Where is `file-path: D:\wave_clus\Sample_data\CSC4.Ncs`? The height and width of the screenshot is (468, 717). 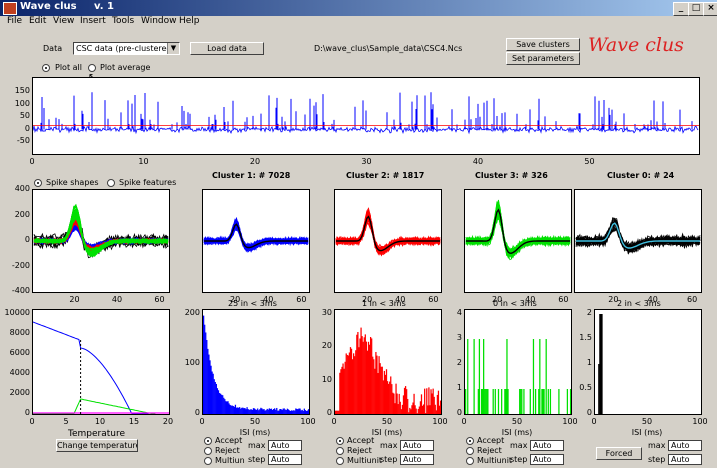 file-path: D:\wave_clus\Sample_data\CSC4.Ncs is located at coordinates (388, 48).